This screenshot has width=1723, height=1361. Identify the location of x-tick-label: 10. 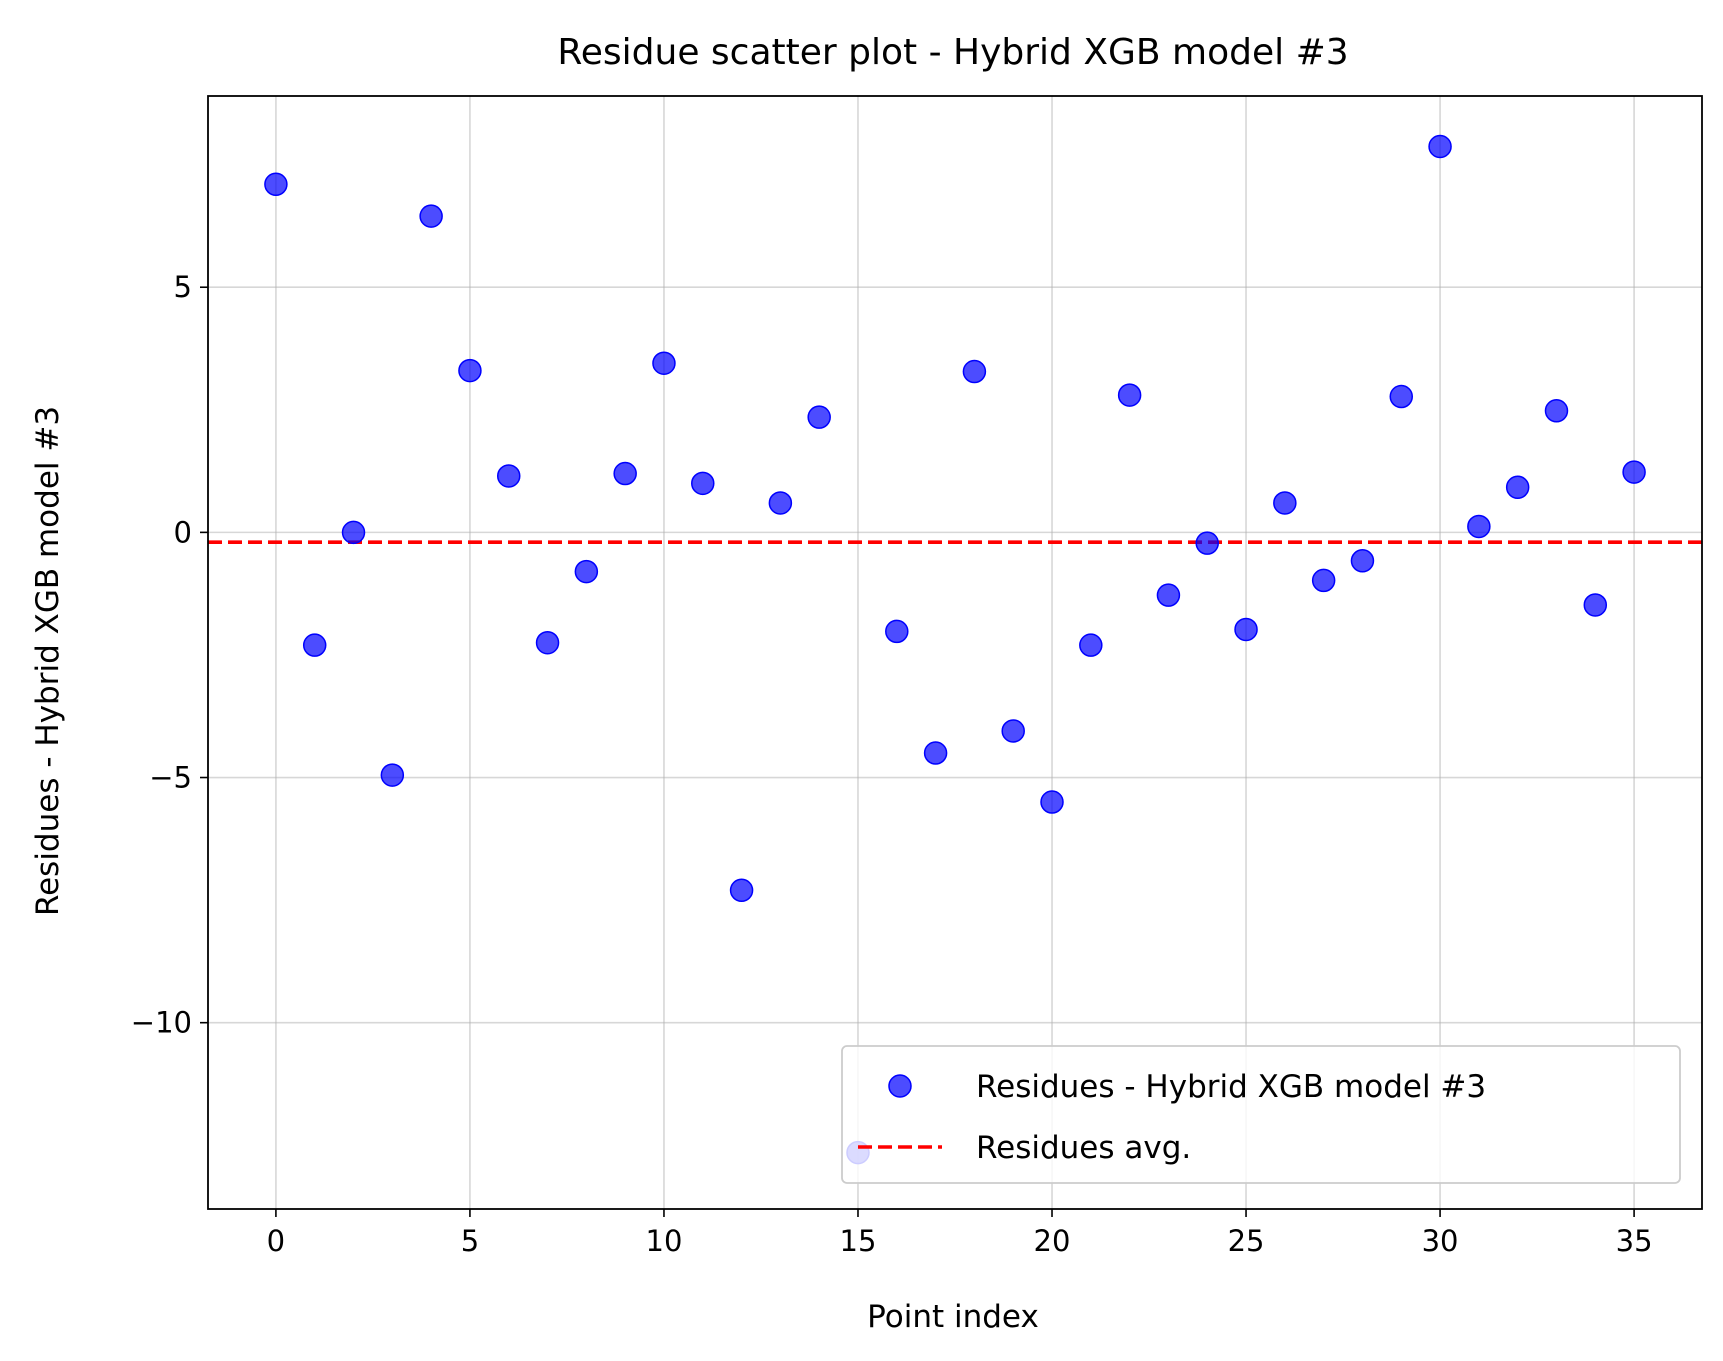
(664, 1241).